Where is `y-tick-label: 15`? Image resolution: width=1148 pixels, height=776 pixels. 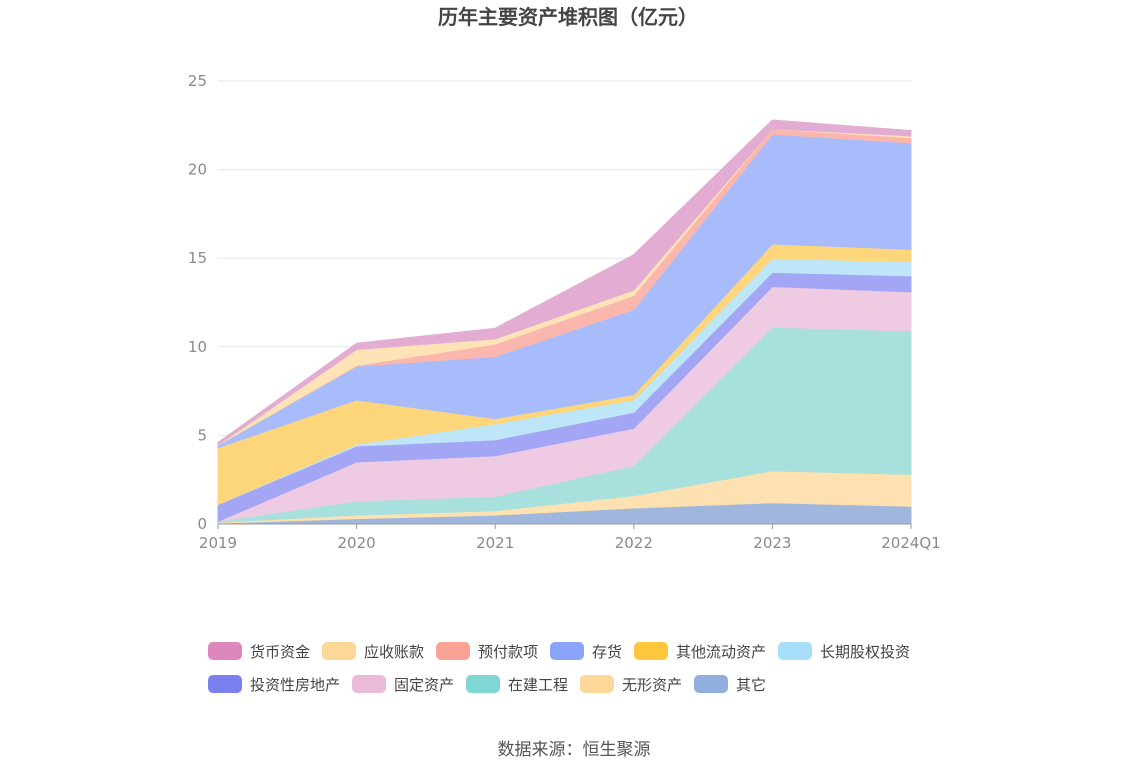
y-tick-label: 15 is located at coordinates (197, 258).